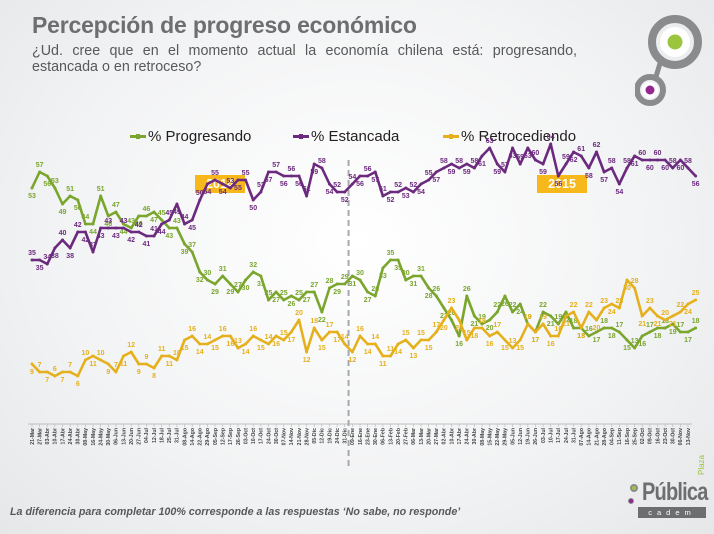 The image size is (714, 534). I want to click on x-tick-label: 22-May, so click(498, 437).